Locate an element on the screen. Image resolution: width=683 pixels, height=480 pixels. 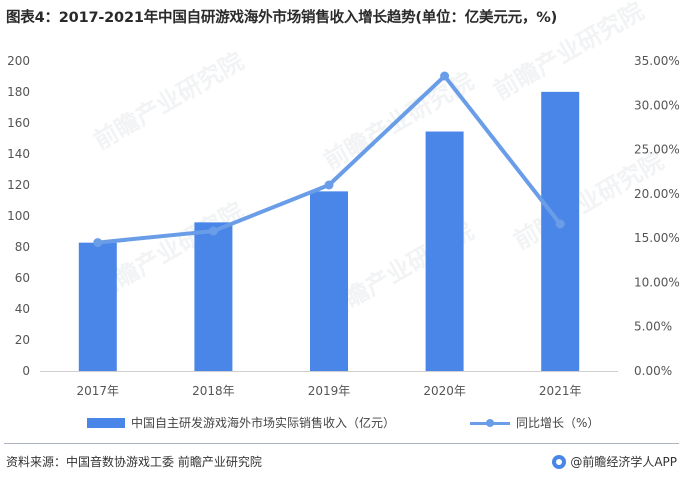
left-tick-label: 40 is located at coordinates (22, 309).